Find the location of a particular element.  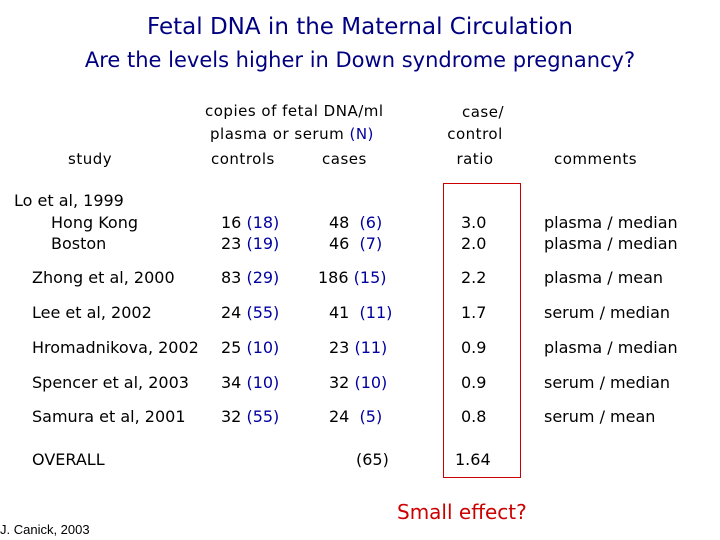

cases-cell: 32 (10) is located at coordinates (358, 382).